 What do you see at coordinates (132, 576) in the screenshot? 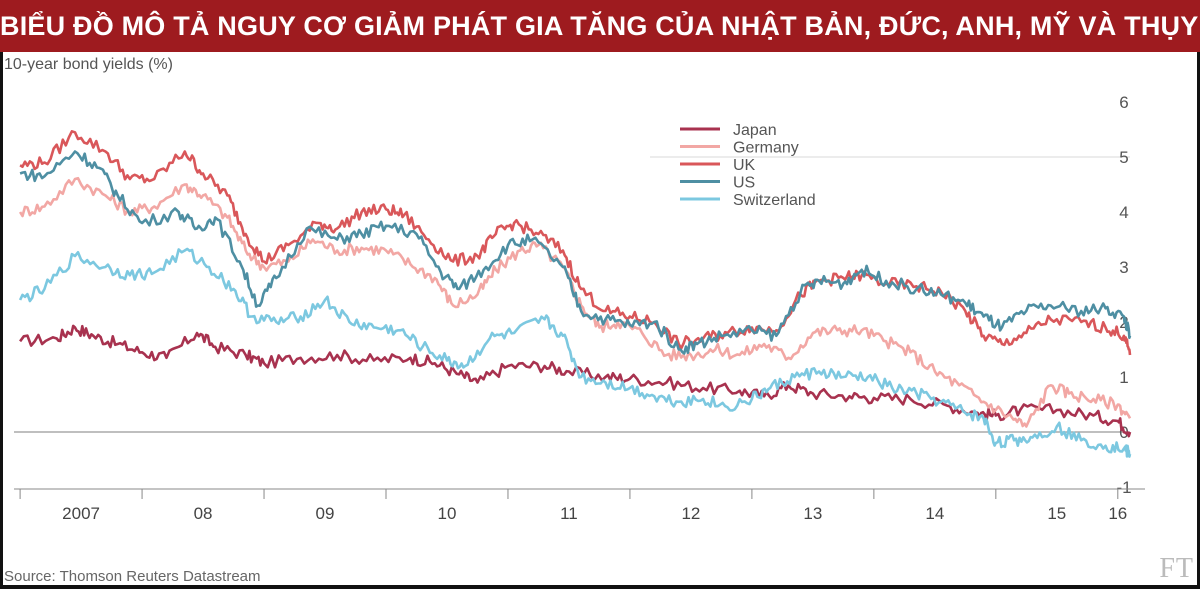
I see `source-note: Source: Thomson Reuters Datastream` at bounding box center [132, 576].